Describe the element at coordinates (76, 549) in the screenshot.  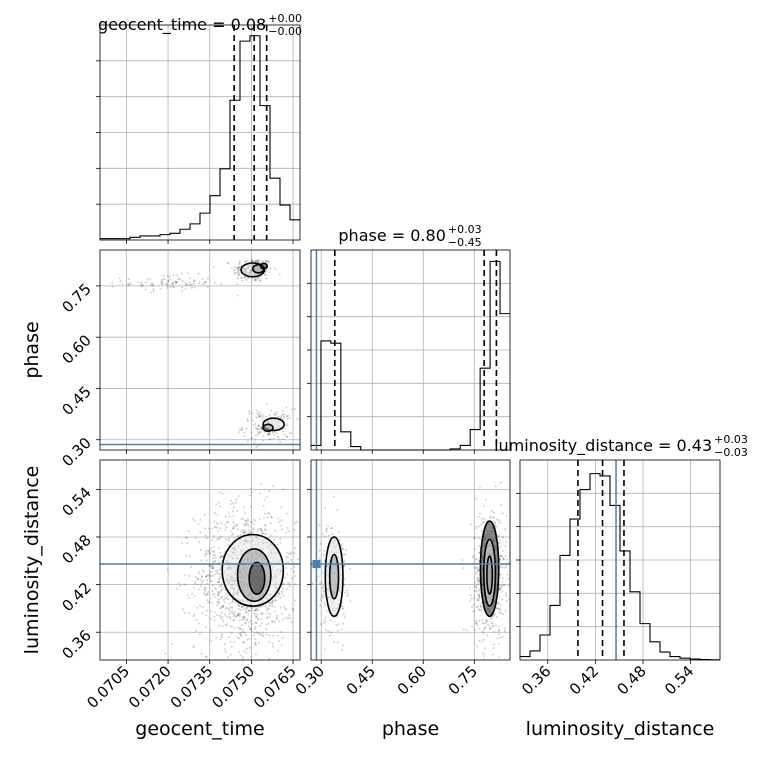
I see `y-tick-label: 0.48` at that location.